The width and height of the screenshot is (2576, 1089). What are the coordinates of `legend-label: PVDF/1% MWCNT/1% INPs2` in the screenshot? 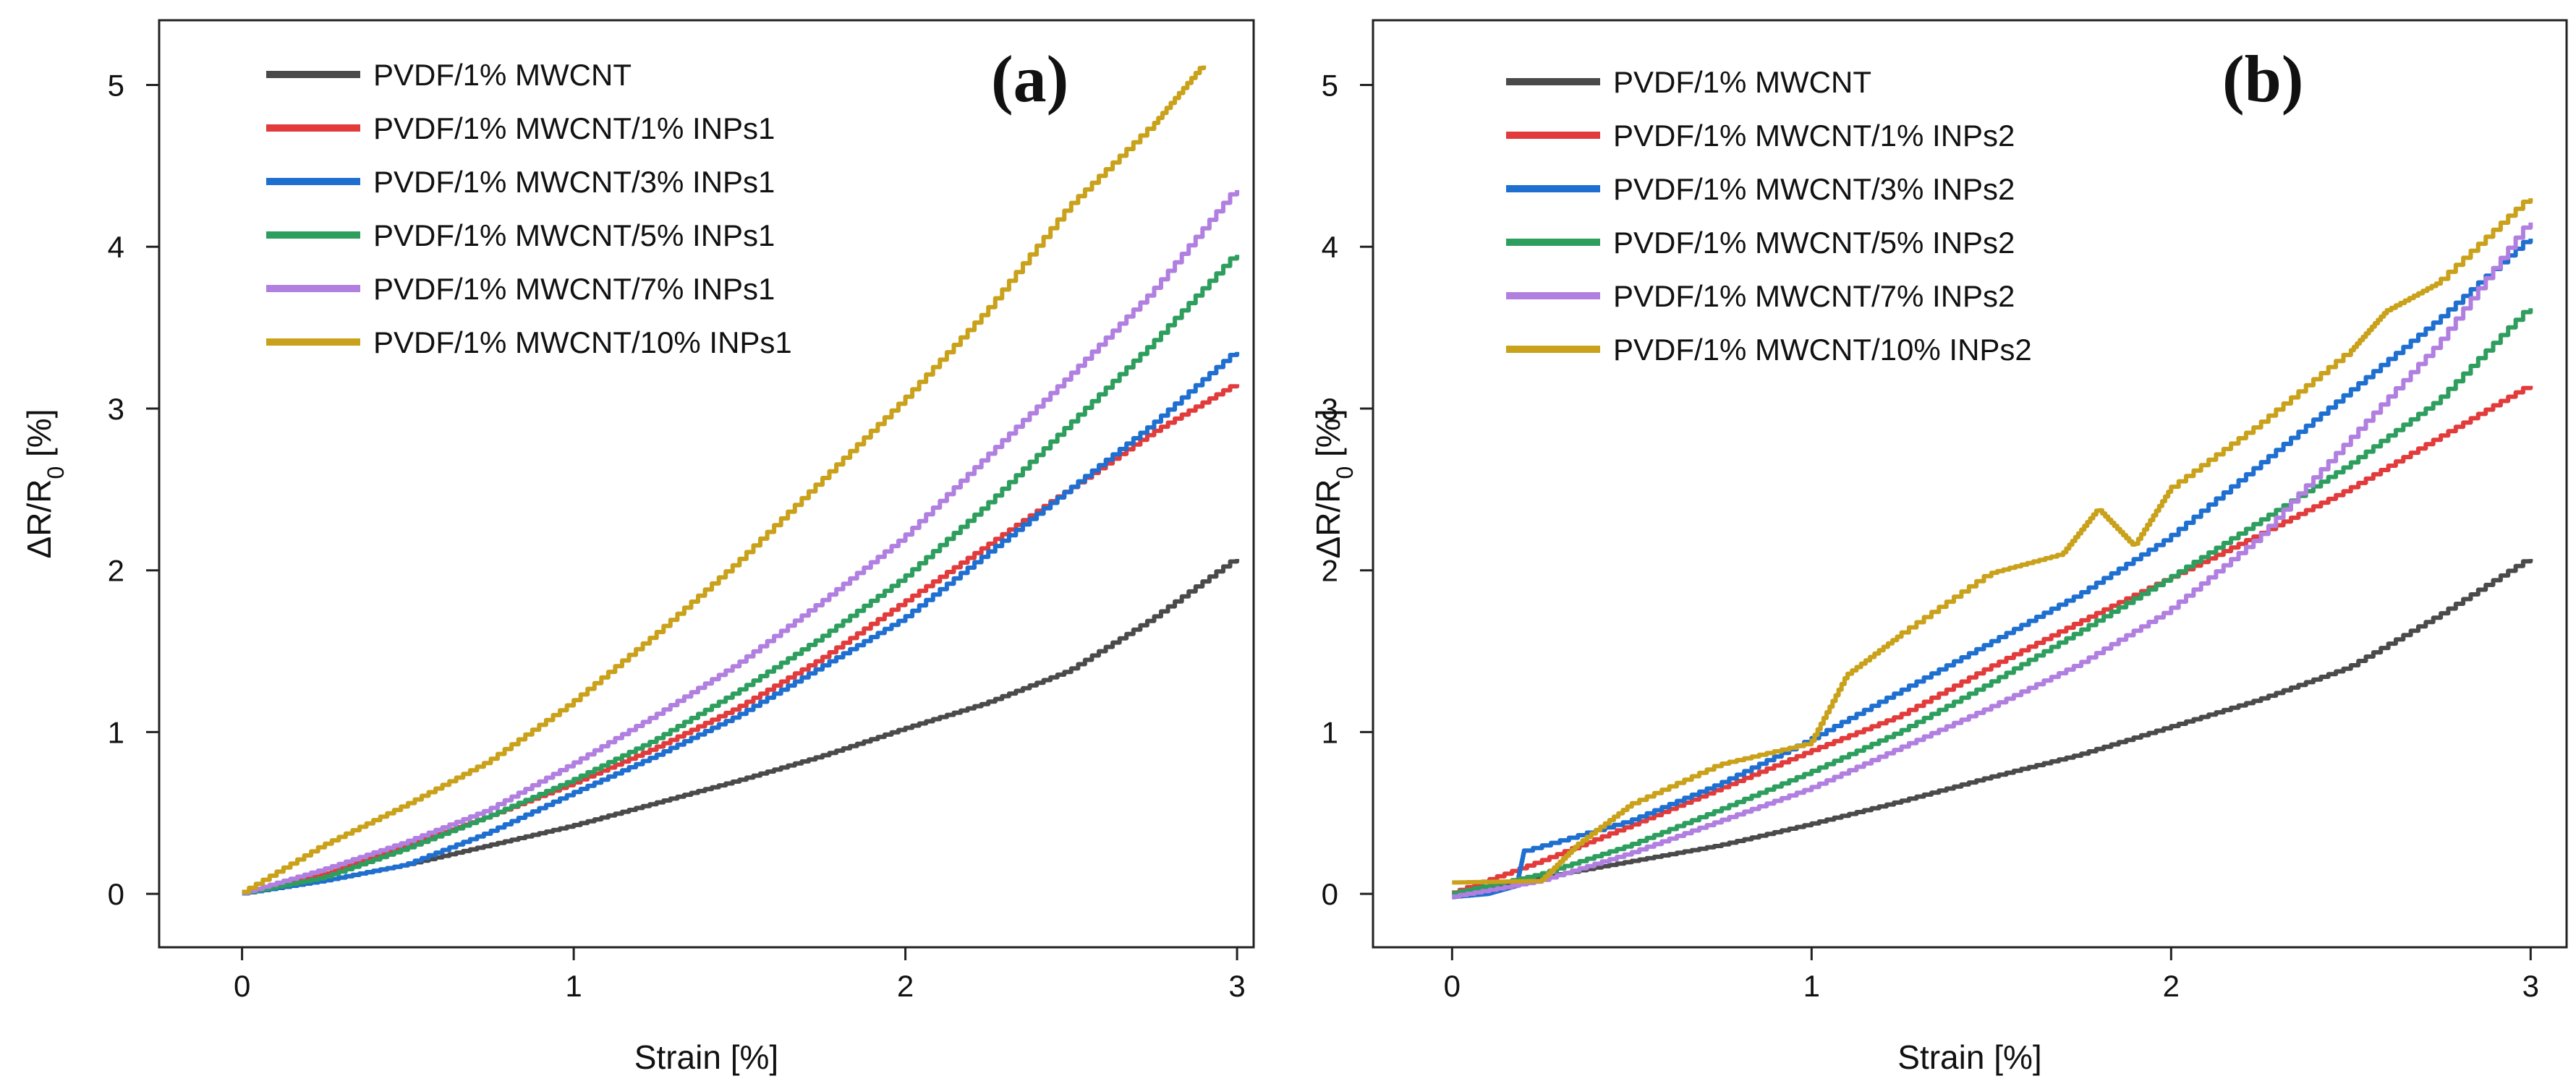 It's located at (1814, 136).